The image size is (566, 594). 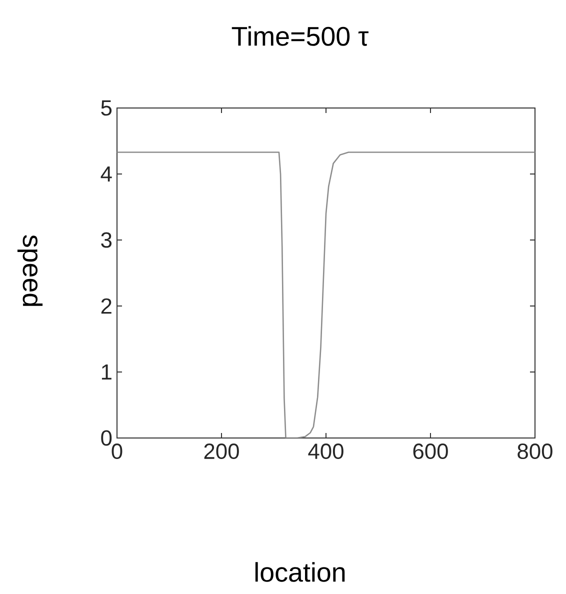 What do you see at coordinates (106, 108) in the screenshot?
I see `y-tick-label: 5` at bounding box center [106, 108].